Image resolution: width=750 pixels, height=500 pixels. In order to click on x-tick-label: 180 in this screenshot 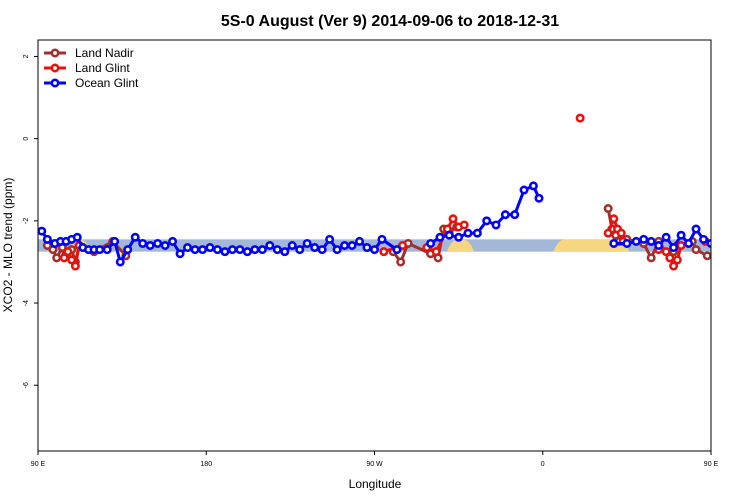, I will do `click(206, 464)`.